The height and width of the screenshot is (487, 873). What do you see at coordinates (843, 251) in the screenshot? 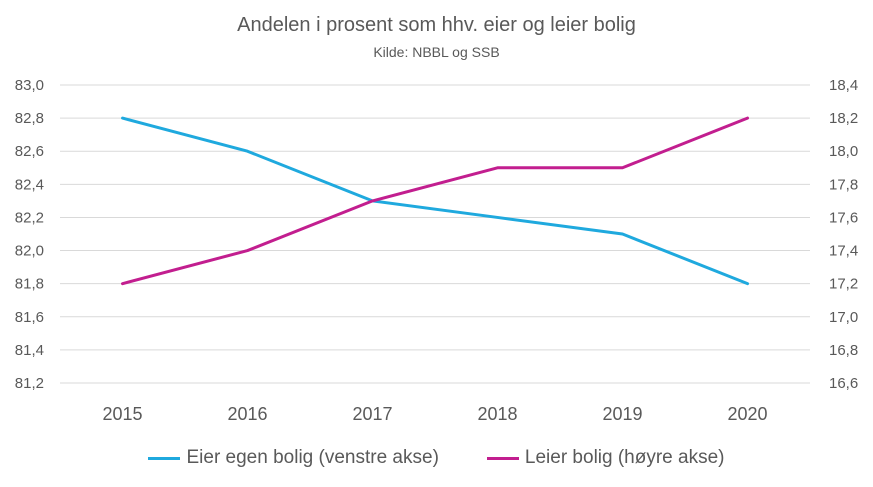
I see `y-right-tick-label: 17,4` at bounding box center [843, 251].